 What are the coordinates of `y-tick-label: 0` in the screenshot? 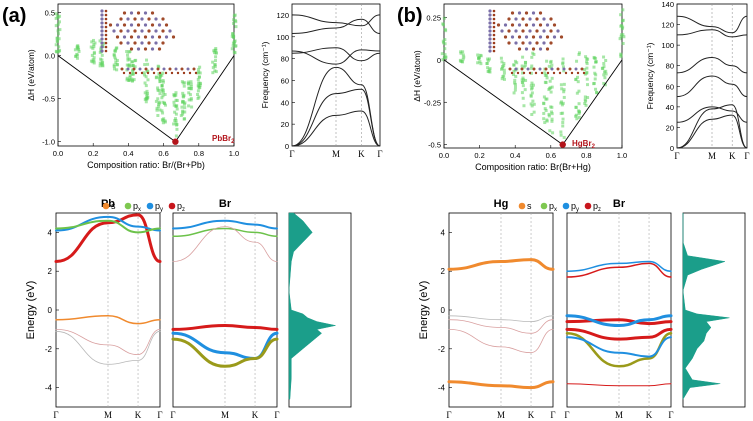 It's located at (50, 310).